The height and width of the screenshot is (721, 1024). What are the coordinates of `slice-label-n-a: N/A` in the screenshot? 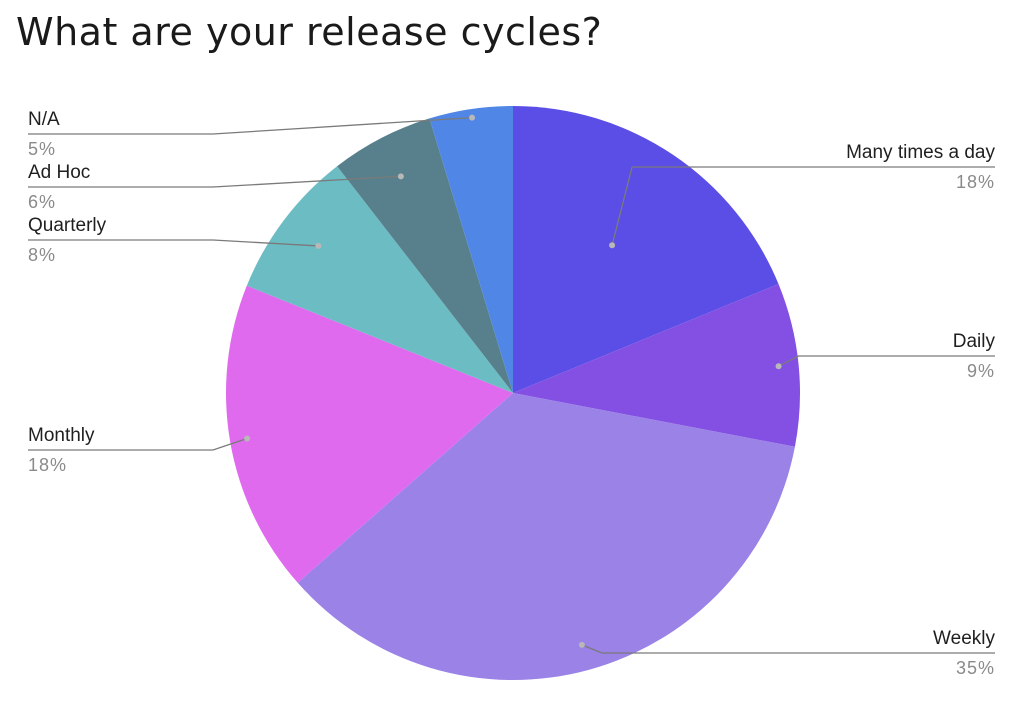 It's located at (44, 119).